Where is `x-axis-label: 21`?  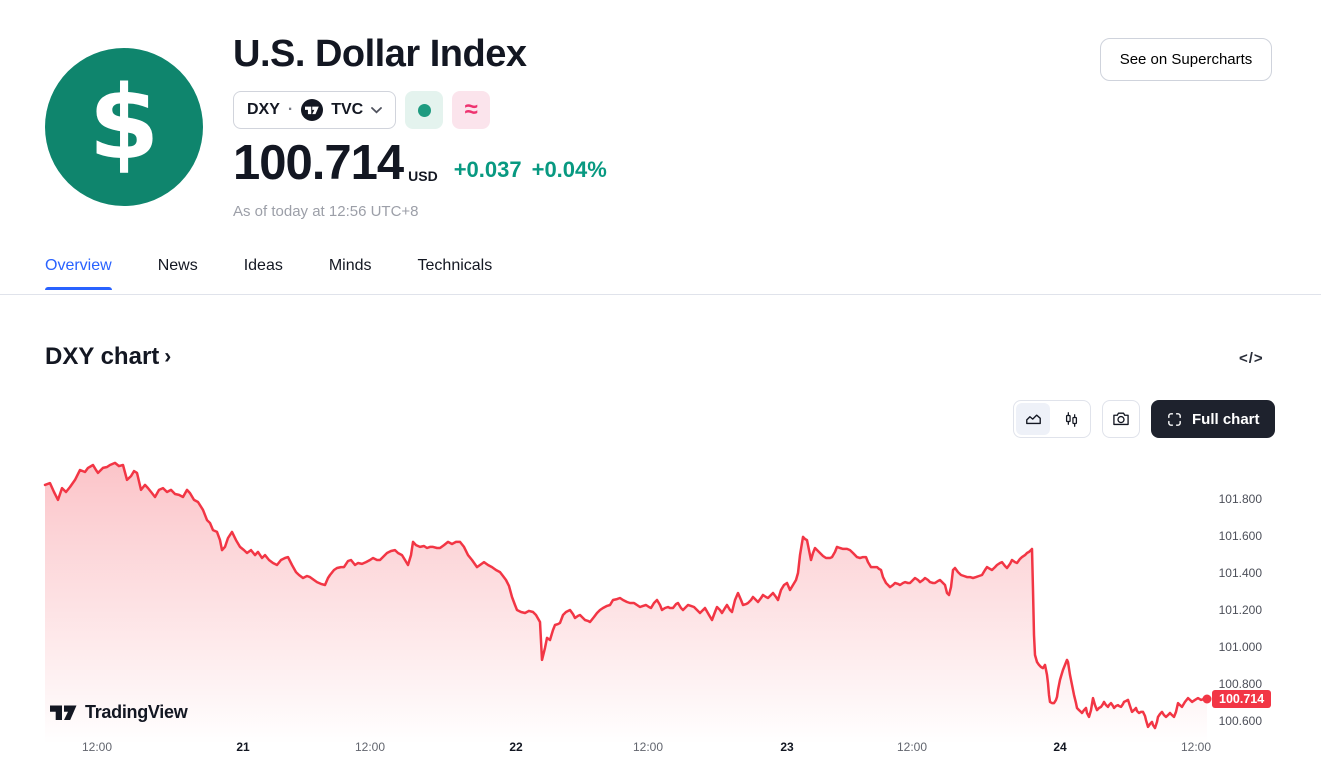
x-axis-label: 21 is located at coordinates (243, 747).